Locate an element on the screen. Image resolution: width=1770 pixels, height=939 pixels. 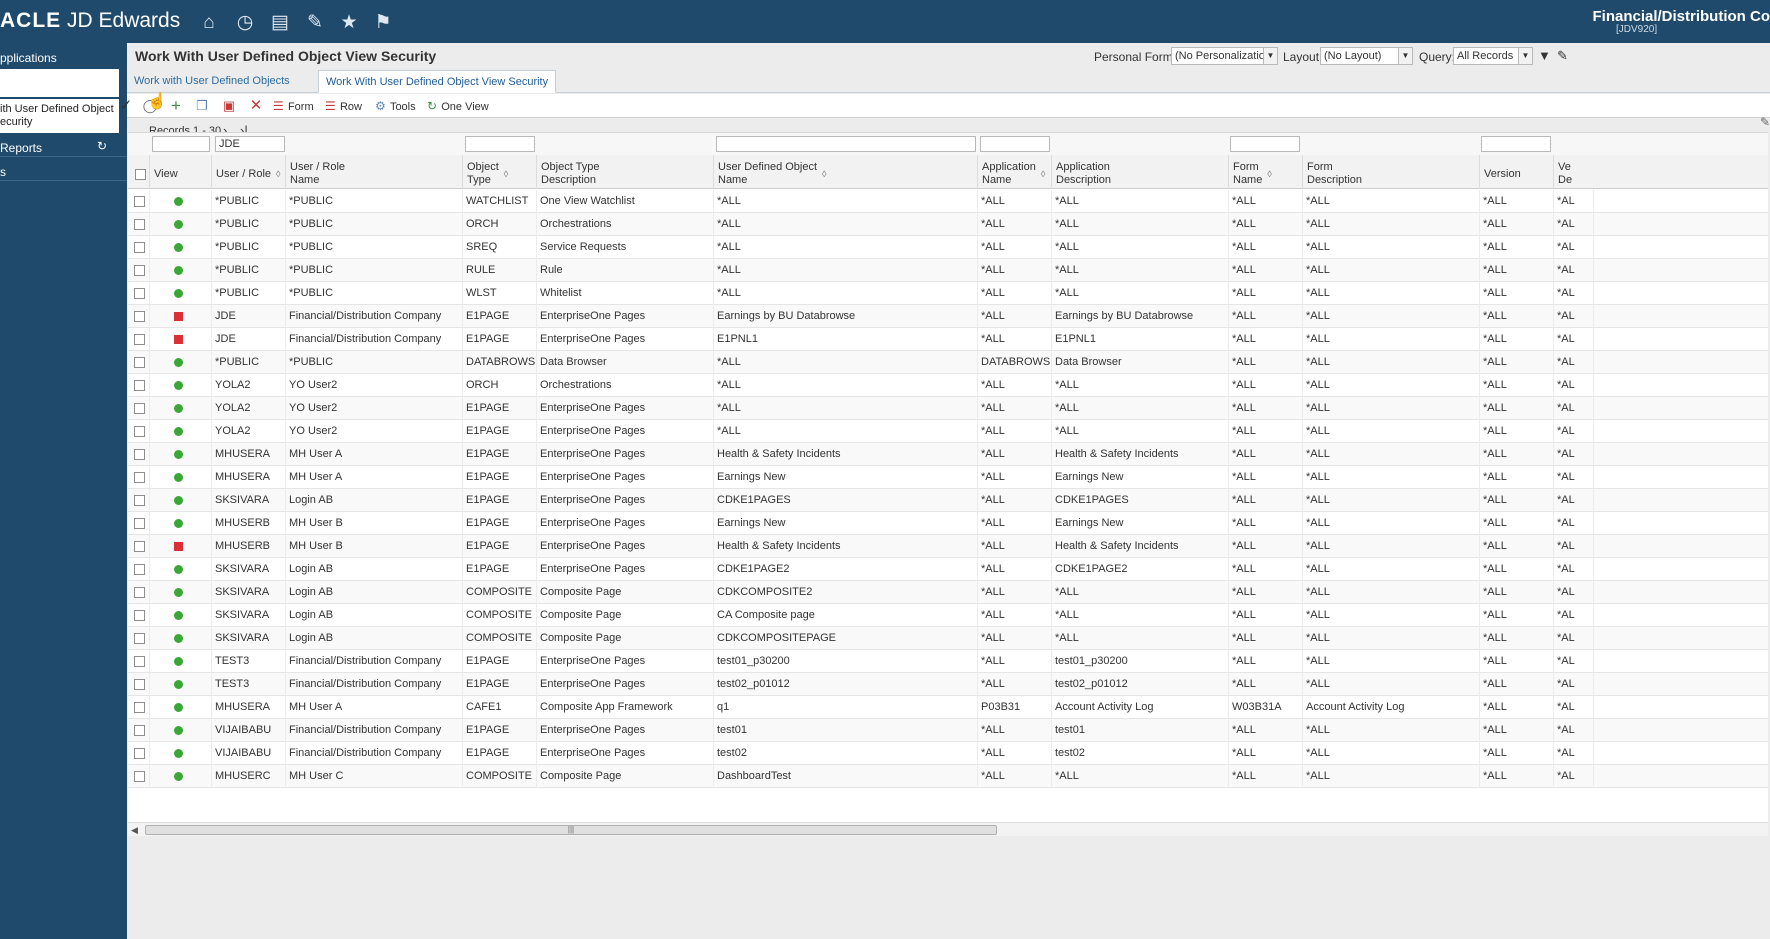
scroll-left-icon: ◀ is located at coordinates (134, 830).